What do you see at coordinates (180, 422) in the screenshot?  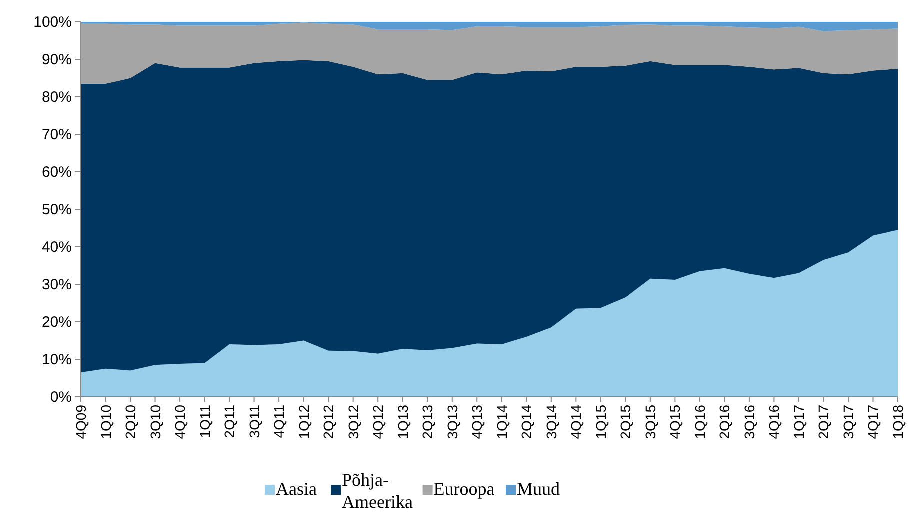 I see `x-tick-label: 4Q10` at bounding box center [180, 422].